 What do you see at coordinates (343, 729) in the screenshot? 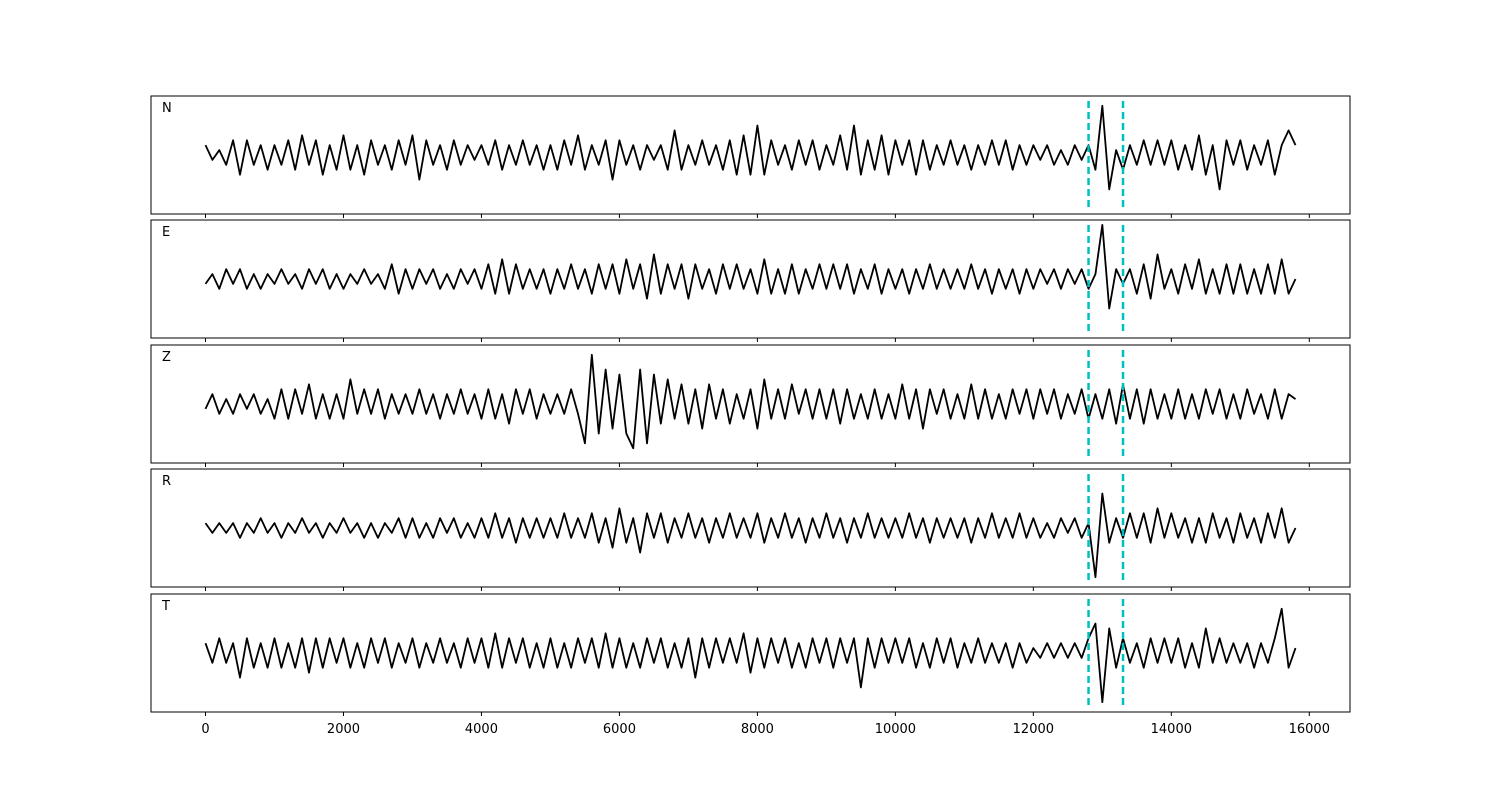
I see `x-tick-label: 2000` at bounding box center [343, 729].